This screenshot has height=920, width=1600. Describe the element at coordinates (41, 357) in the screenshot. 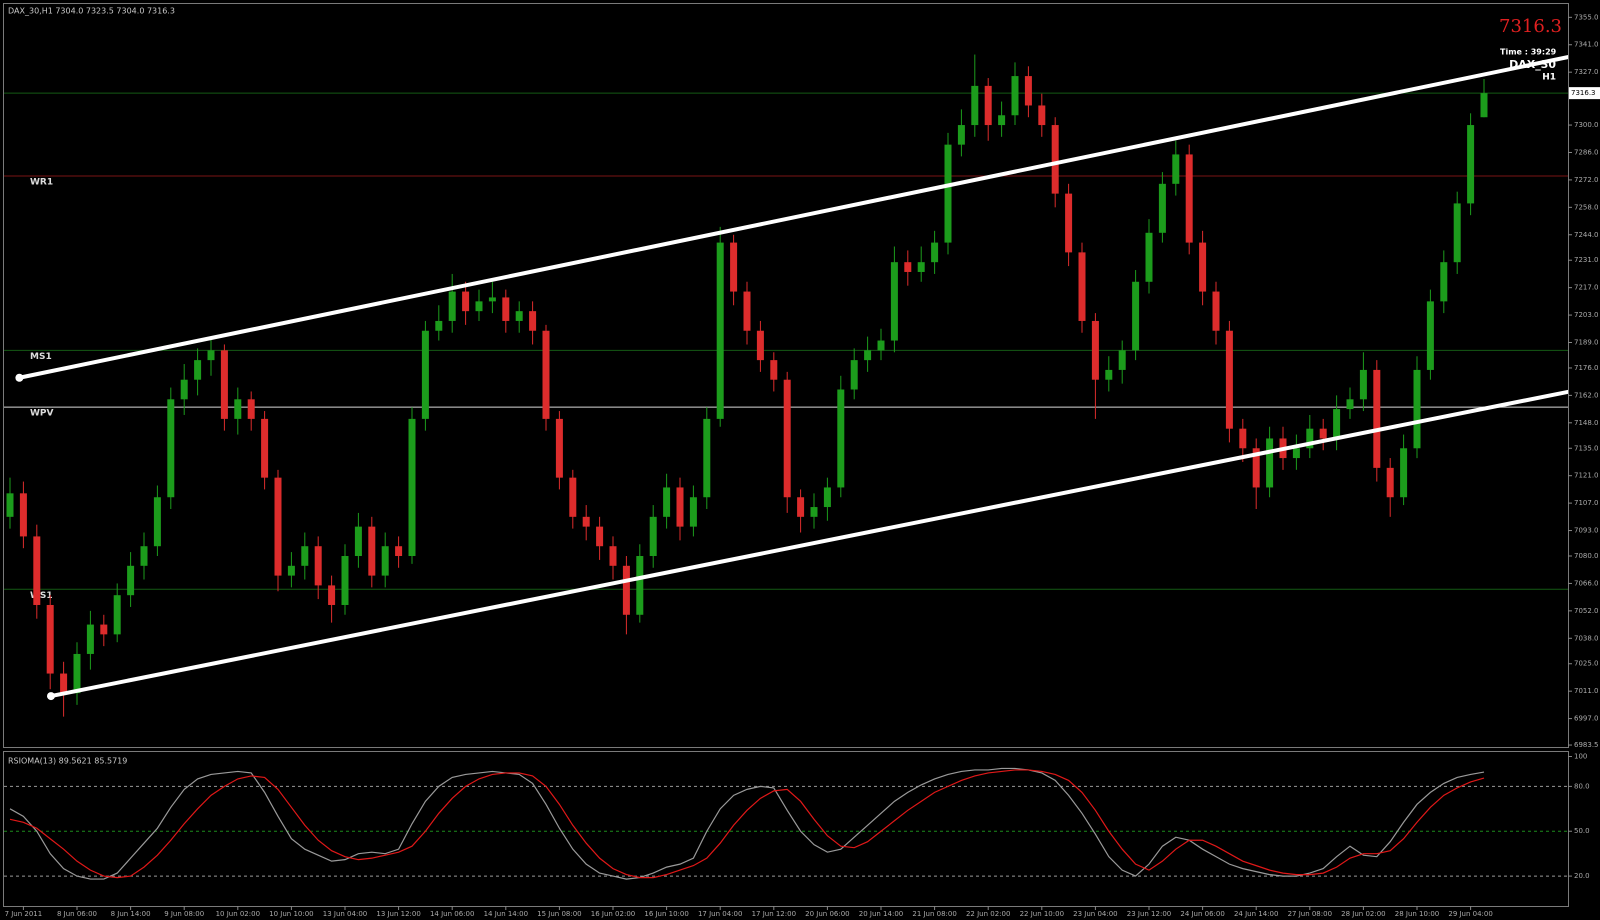

I see `pivot-label: MS1` at that location.